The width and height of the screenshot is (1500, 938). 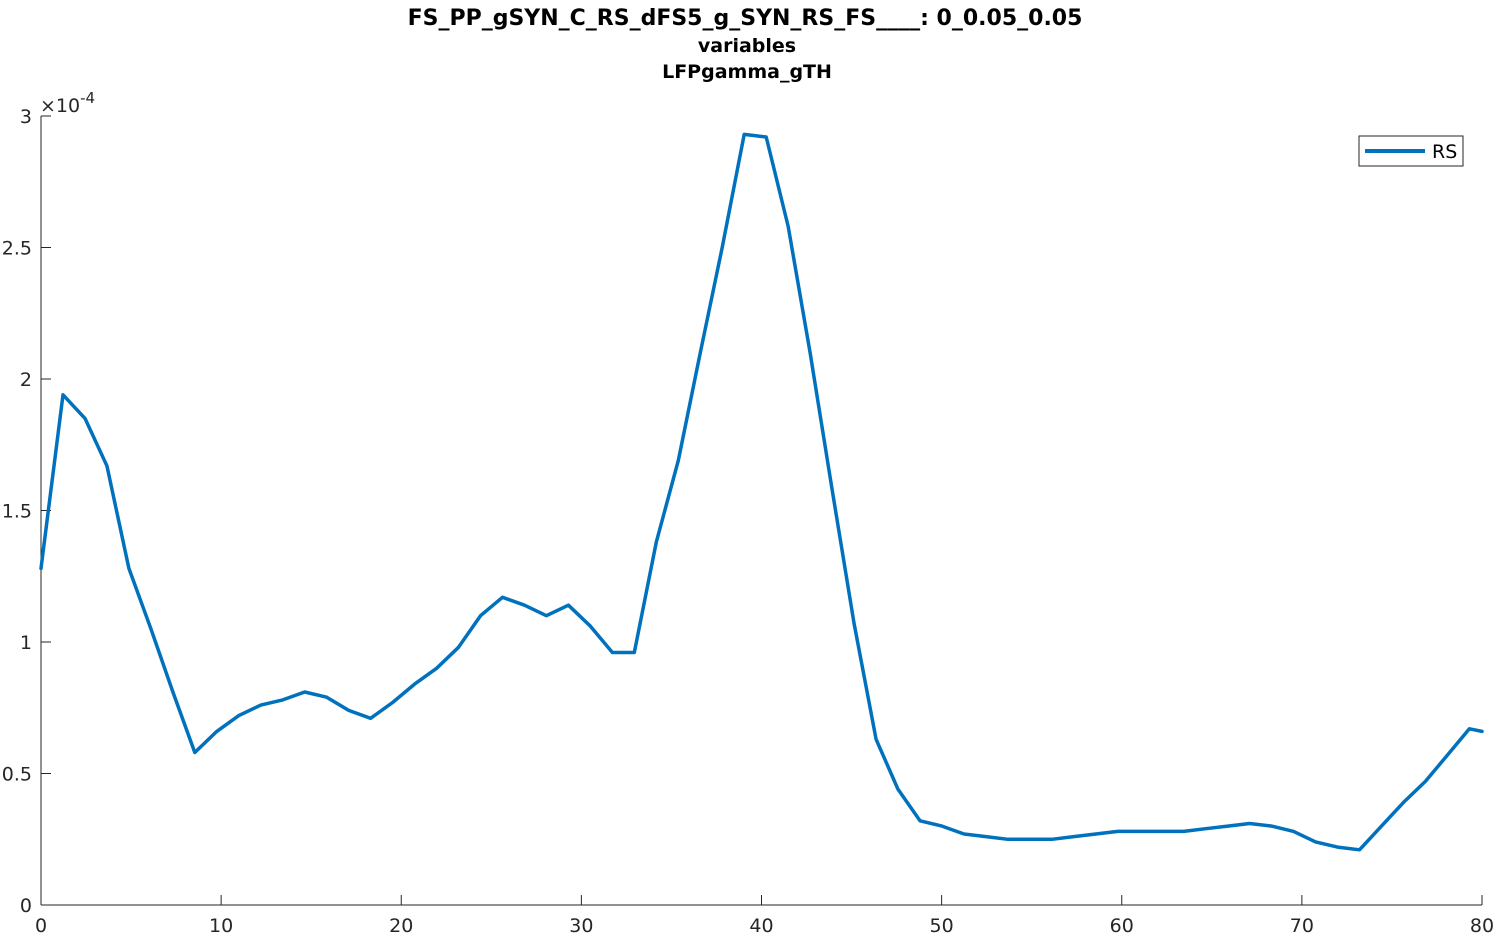 I want to click on y-exponent-base: ×10, so click(x=60, y=106).